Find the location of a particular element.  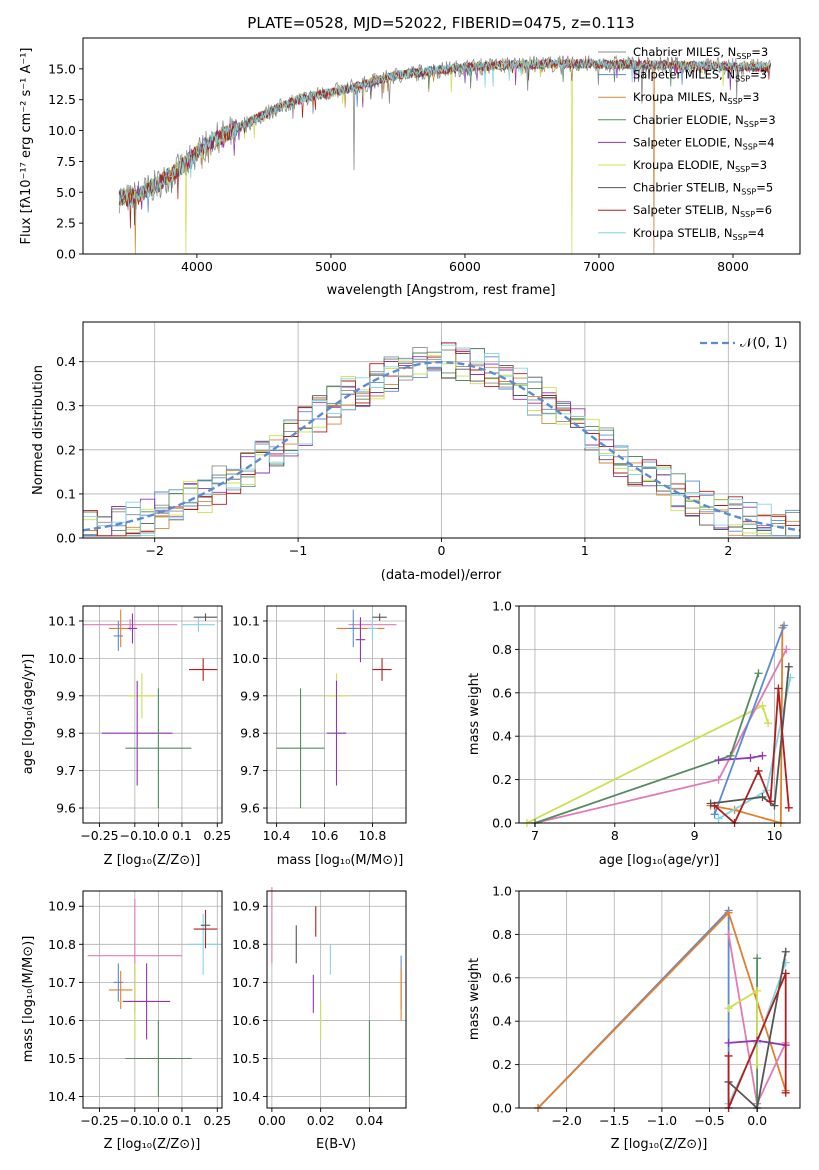

legend-label: Chabrier STELIB, NSSP=5 is located at coordinates (703, 189).